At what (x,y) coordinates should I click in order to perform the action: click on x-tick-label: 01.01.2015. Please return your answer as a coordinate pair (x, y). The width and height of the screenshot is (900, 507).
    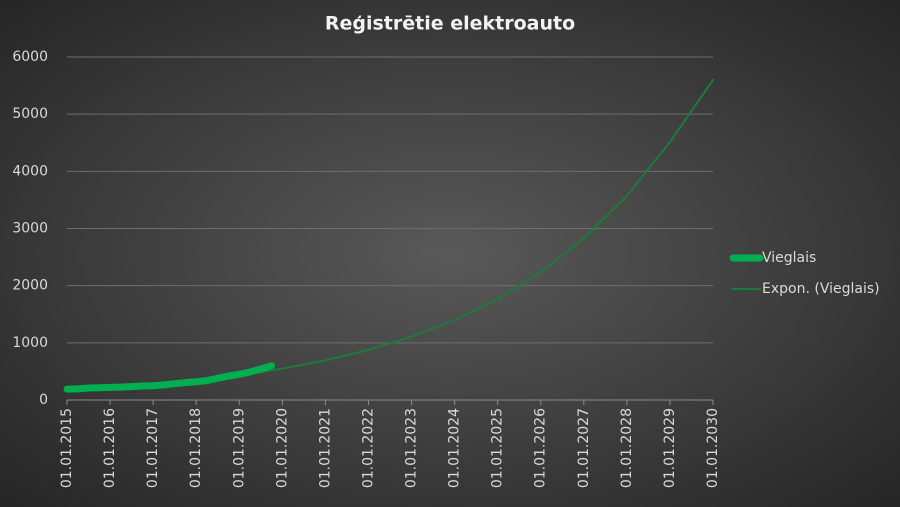
    Looking at the image, I should click on (67, 448).